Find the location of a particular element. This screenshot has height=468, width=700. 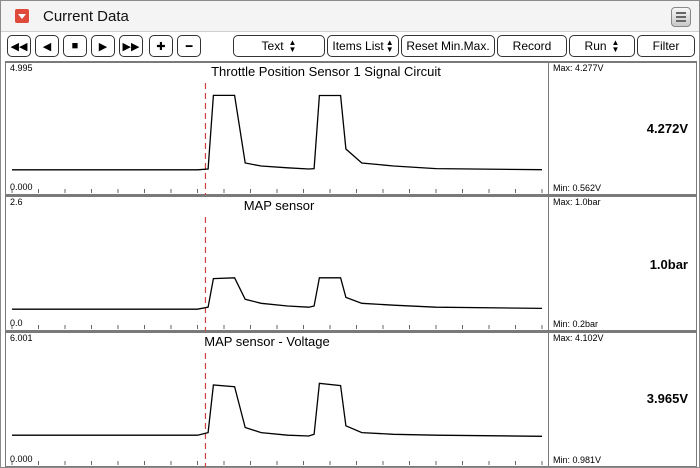

zoom-in-button: ✚ is located at coordinates (161, 46).